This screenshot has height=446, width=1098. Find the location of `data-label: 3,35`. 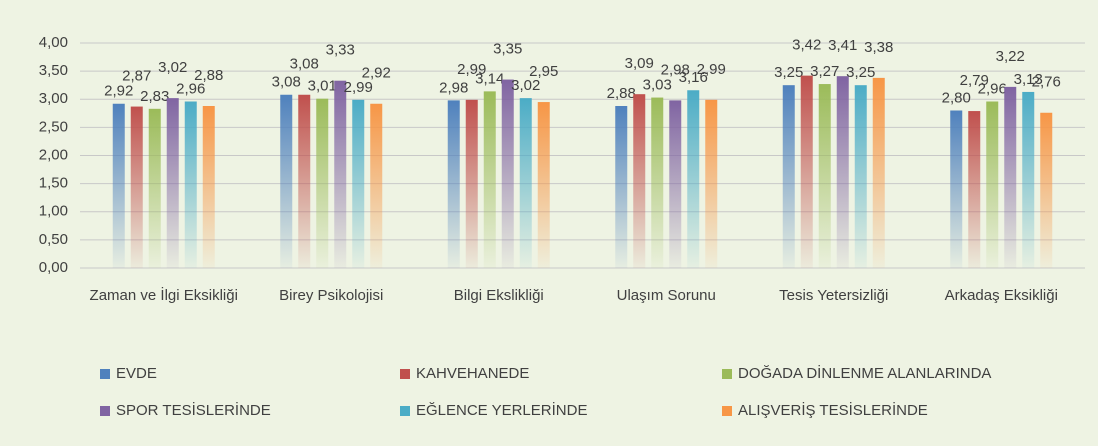

data-label: 3,35 is located at coordinates (507, 49).